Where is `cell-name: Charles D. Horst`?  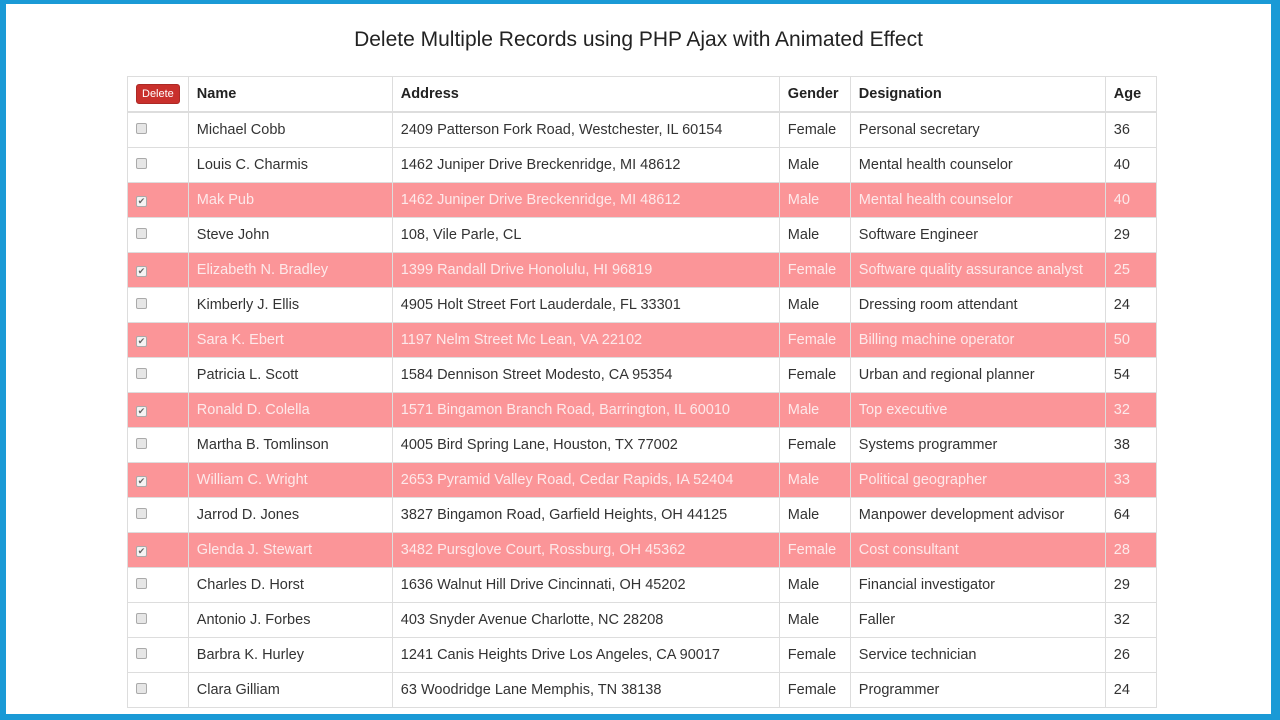 cell-name: Charles D. Horst is located at coordinates (290, 585).